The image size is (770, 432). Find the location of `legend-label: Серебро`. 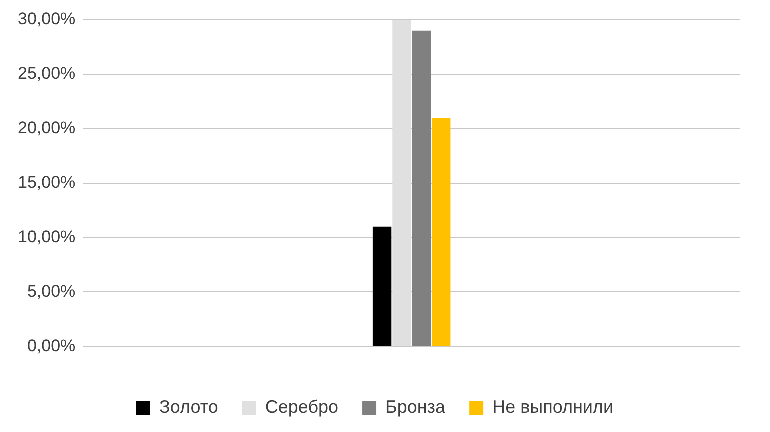

legend-label: Серебро is located at coordinates (302, 406).